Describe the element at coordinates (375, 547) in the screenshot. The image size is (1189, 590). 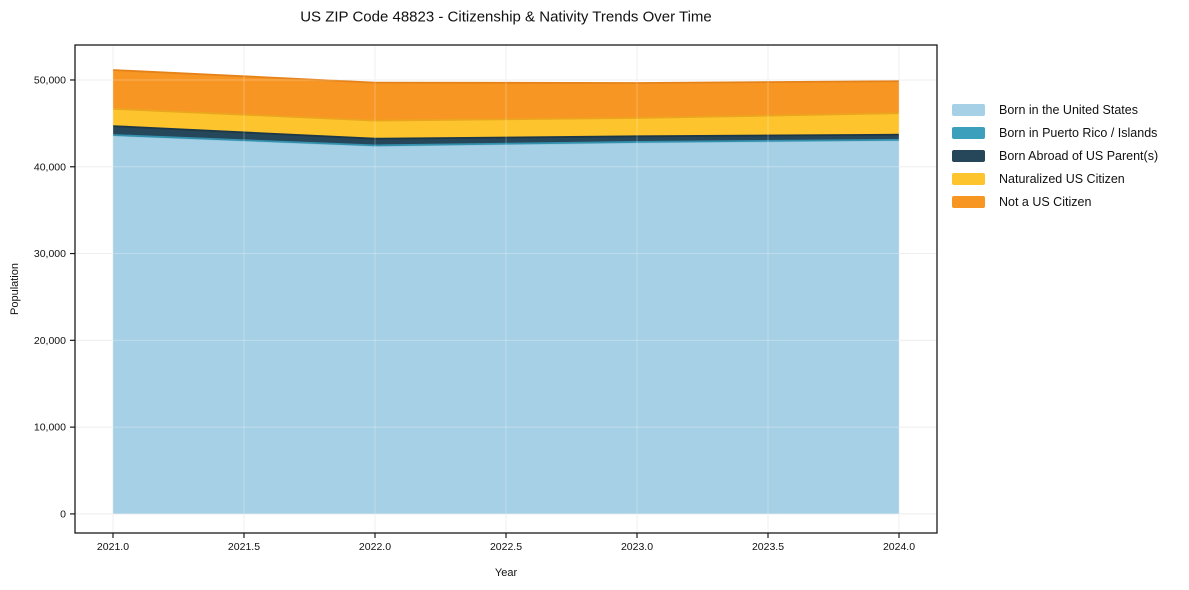
I see `x-tick-label: 2022.0` at that location.